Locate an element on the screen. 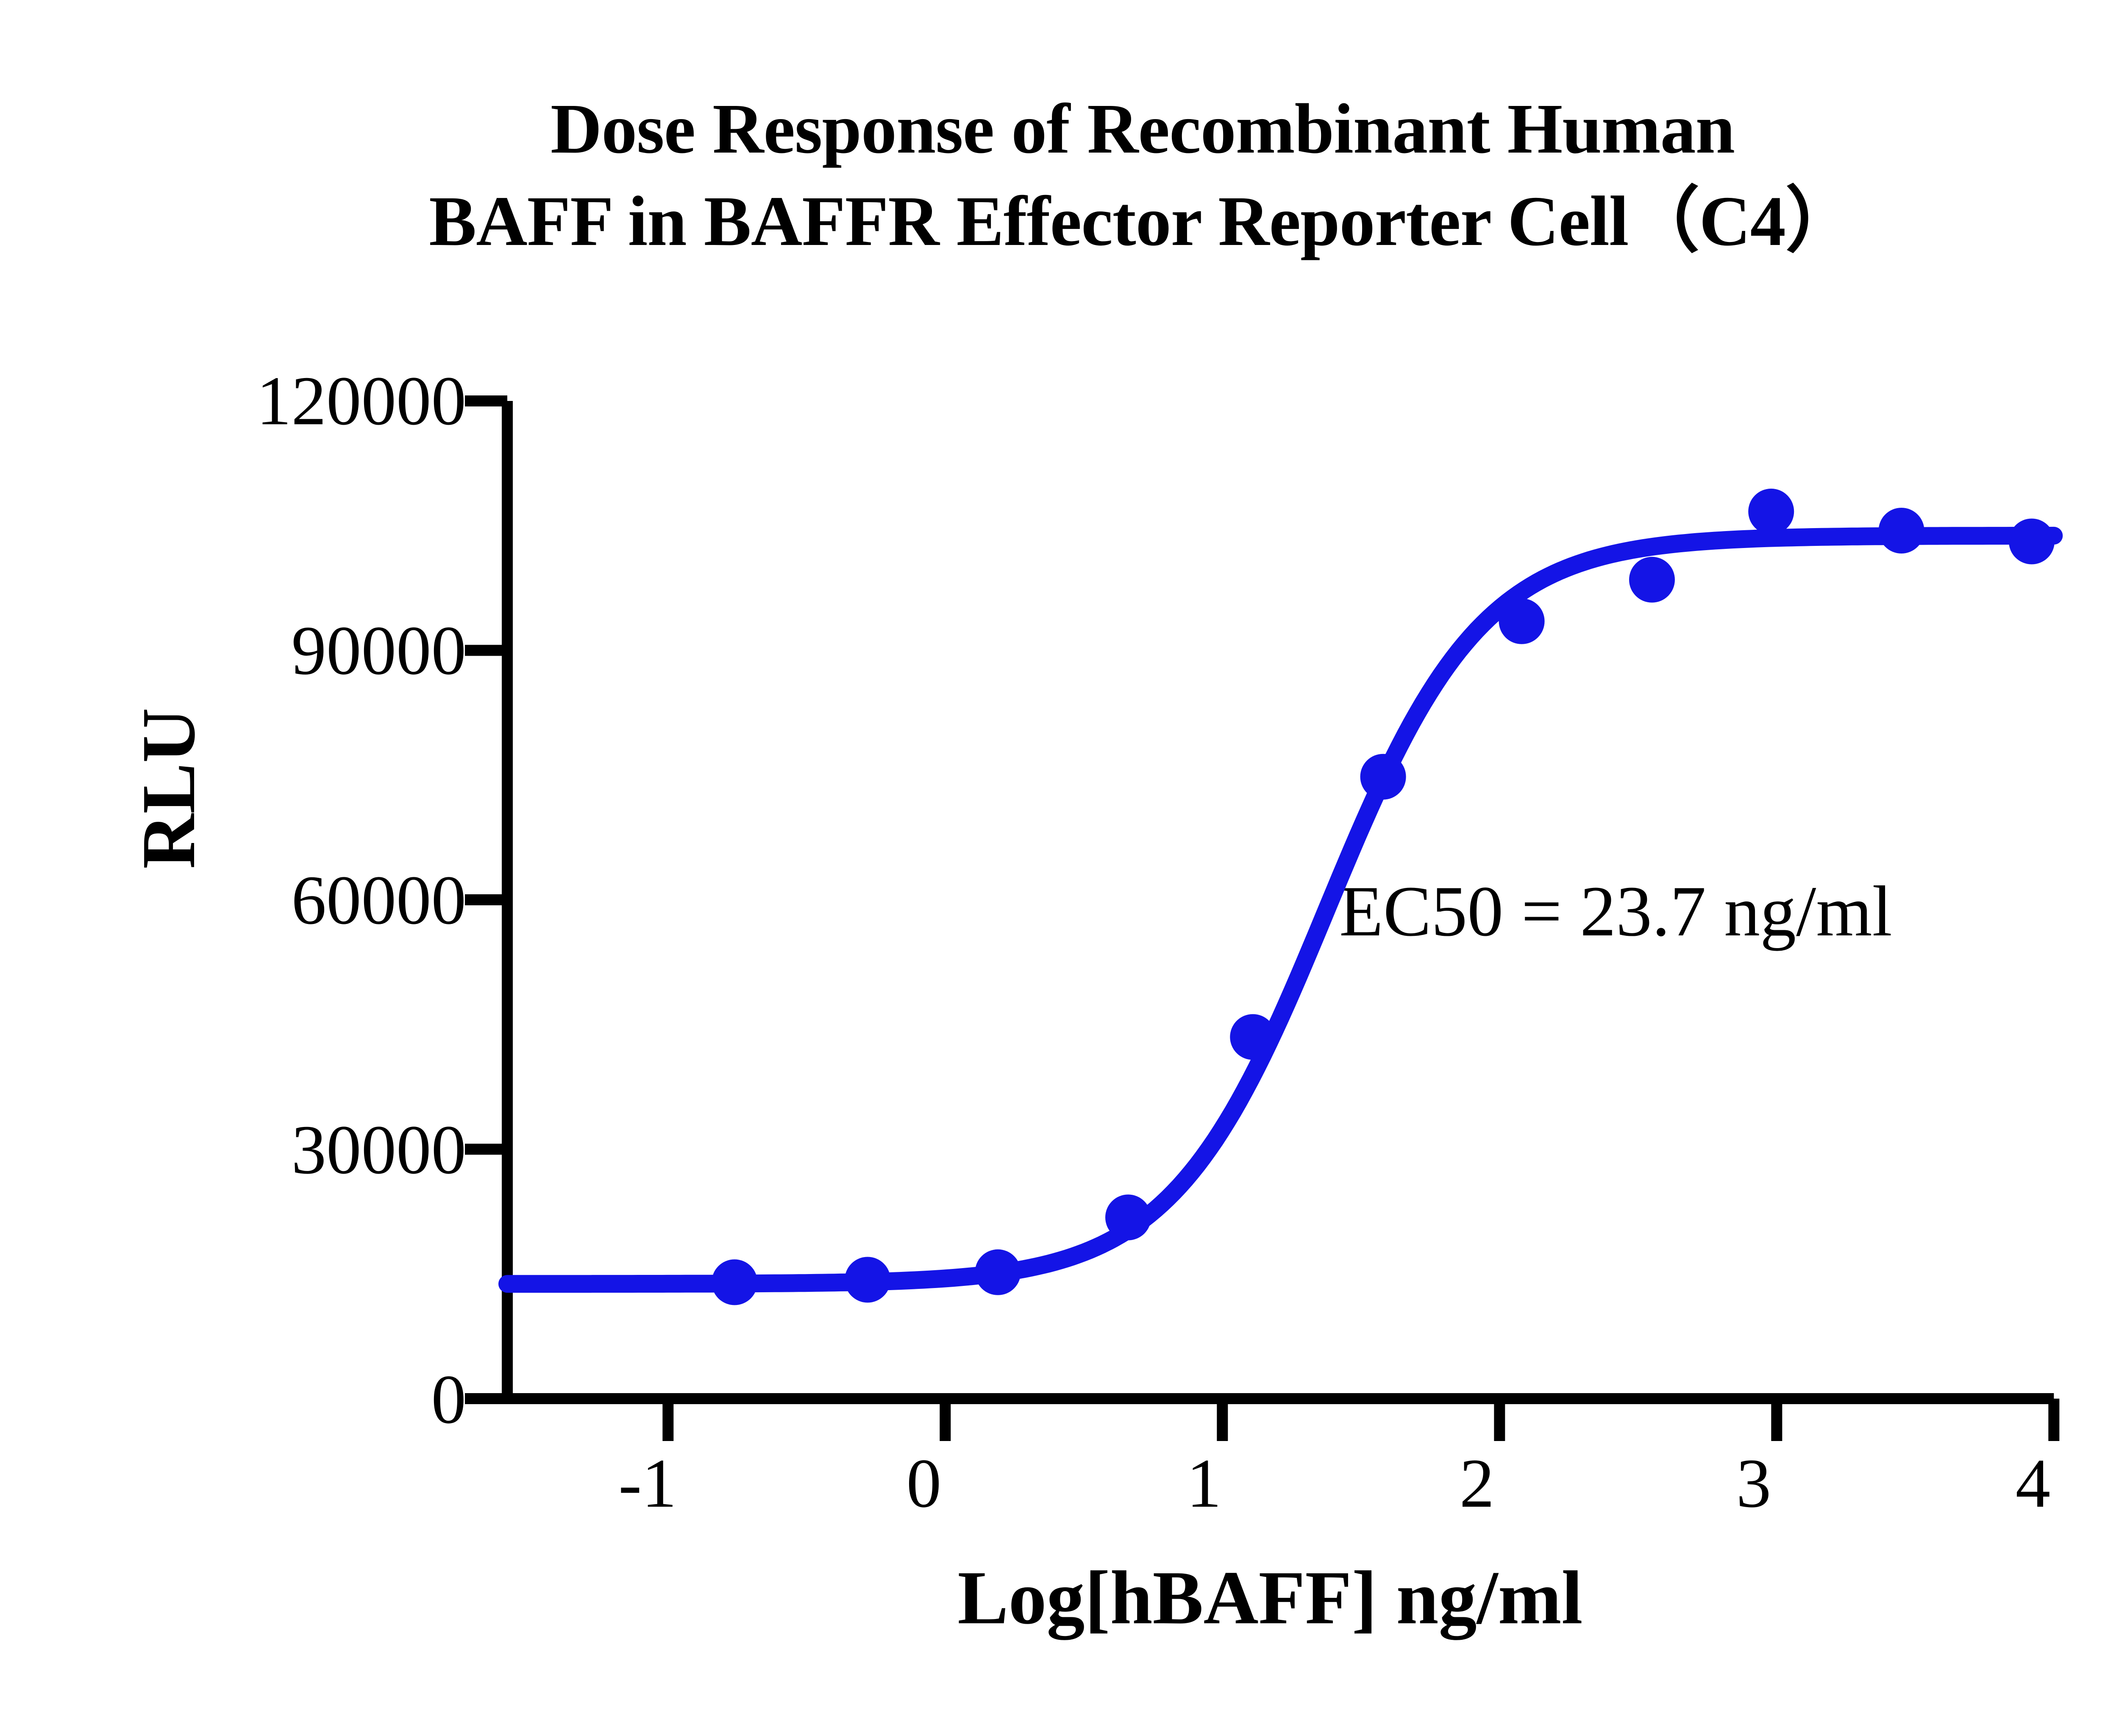 The width and height of the screenshot is (2119, 1736). y-tick-label-0: 0 is located at coordinates (242, 1399).